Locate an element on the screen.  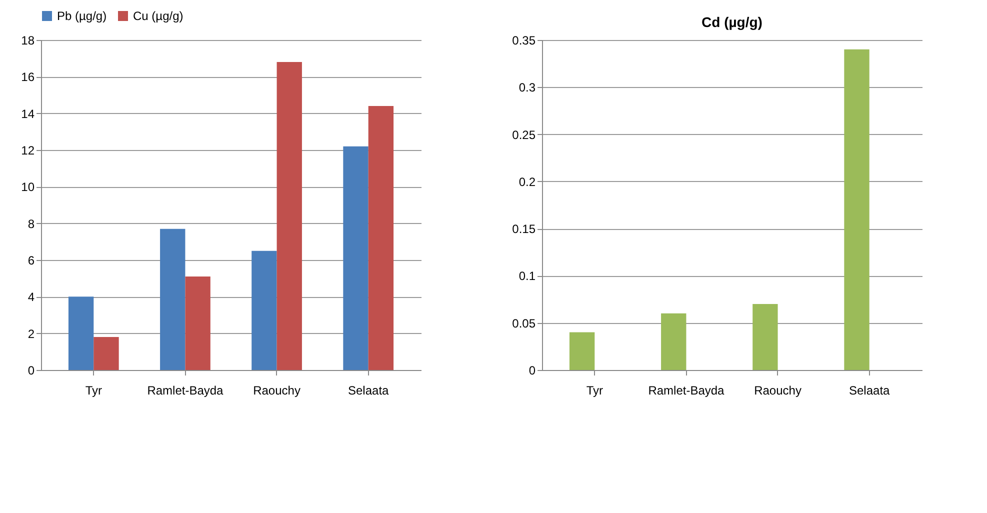
y-tick-label: 4 is located at coordinates (31, 297).